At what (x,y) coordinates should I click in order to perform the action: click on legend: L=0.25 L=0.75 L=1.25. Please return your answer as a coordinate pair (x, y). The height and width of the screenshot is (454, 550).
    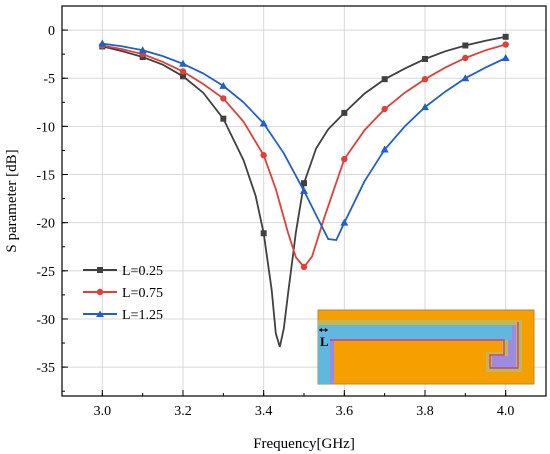
    Looking at the image, I should click on (123, 293).